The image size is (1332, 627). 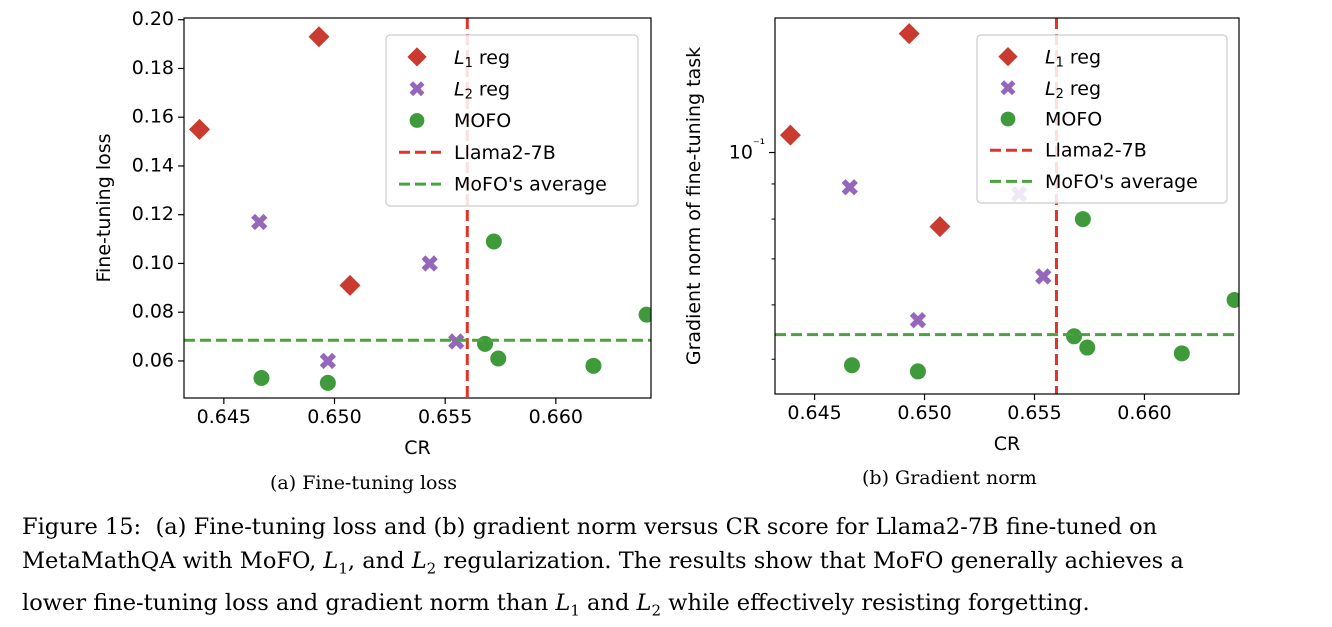 What do you see at coordinates (153, 214) in the screenshot?
I see `y-tick-label-3: 0.12` at bounding box center [153, 214].